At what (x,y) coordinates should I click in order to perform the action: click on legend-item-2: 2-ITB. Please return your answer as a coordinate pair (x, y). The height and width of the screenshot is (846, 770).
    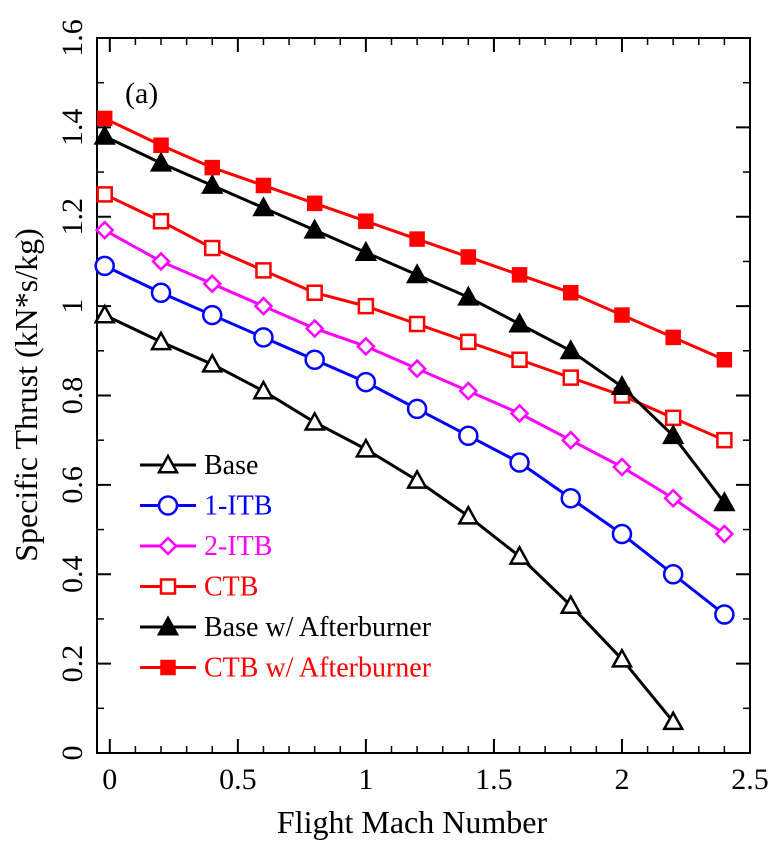
    Looking at the image, I should click on (206, 546).